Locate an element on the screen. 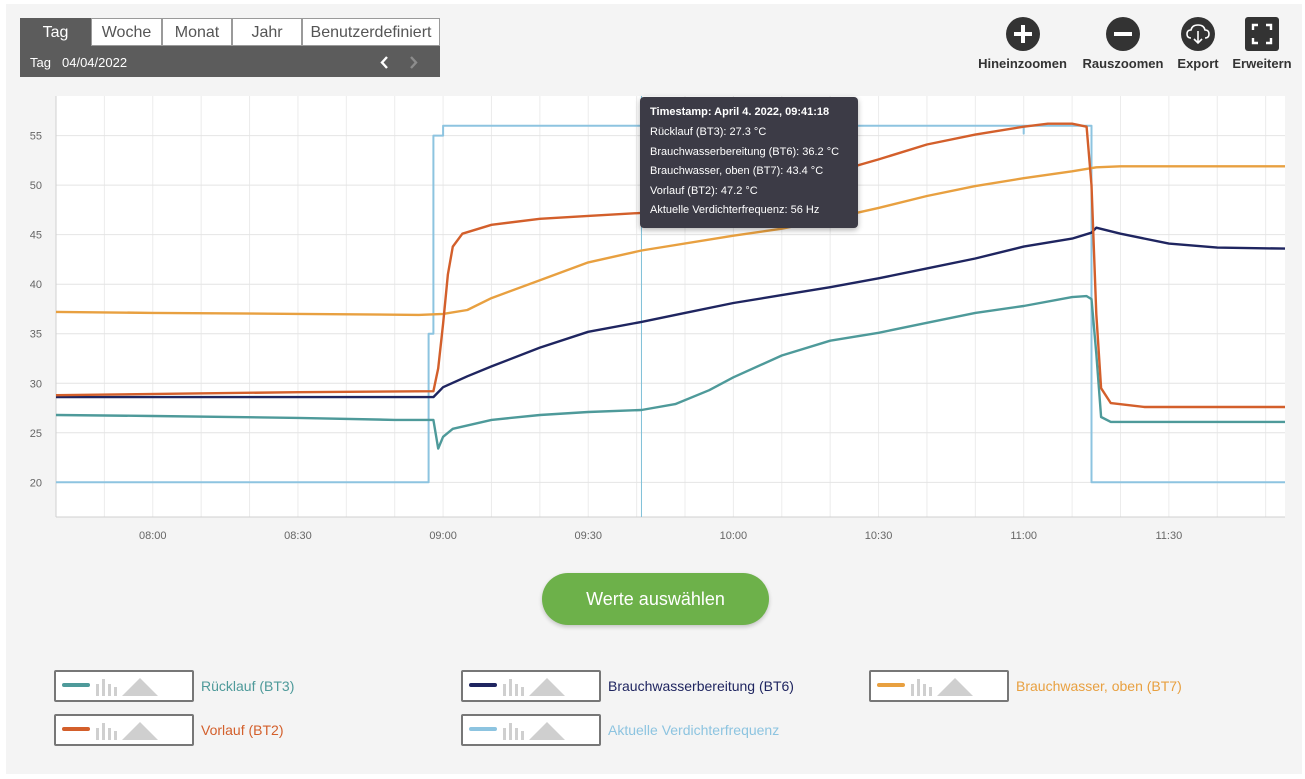 Image resolution: width=1305 pixels, height=779 pixels. y-tick-label: 40 is located at coordinates (36, 285).